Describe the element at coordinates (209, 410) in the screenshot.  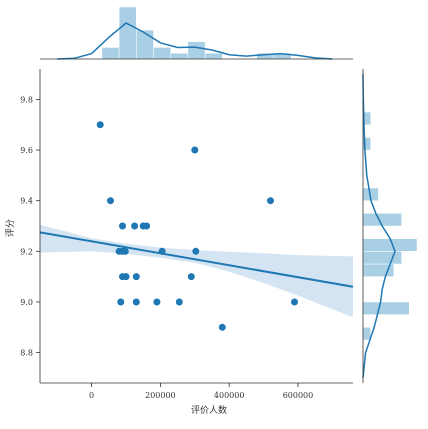
I see `x-axis-label: 评价人数` at that location.